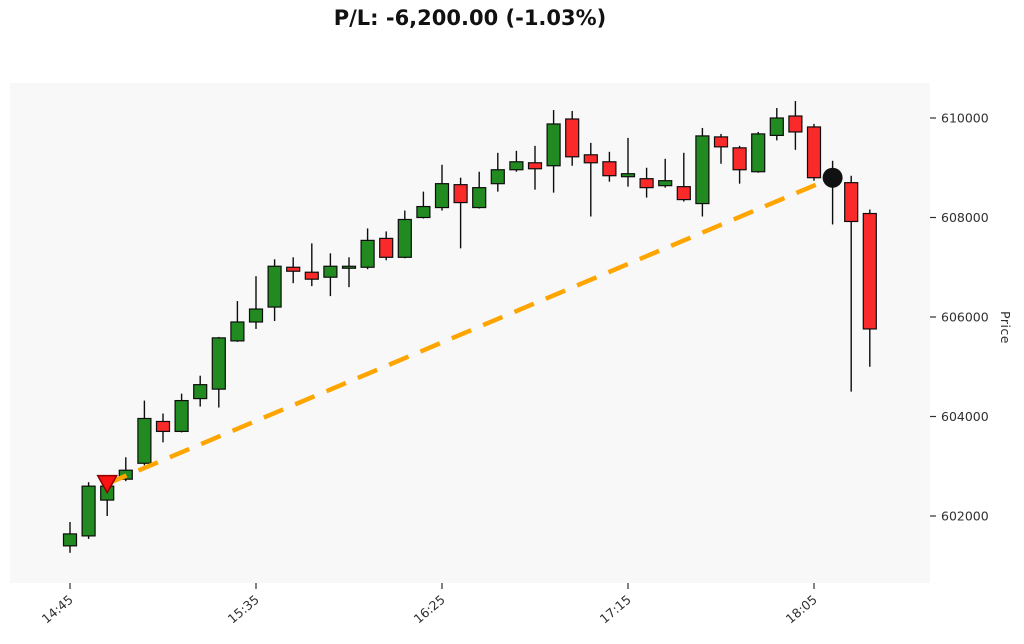 This screenshot has width=1024, height=644. What do you see at coordinates (470, 18) in the screenshot?
I see `chart-title: P/L: -6,200.00 (-1.03%)` at bounding box center [470, 18].